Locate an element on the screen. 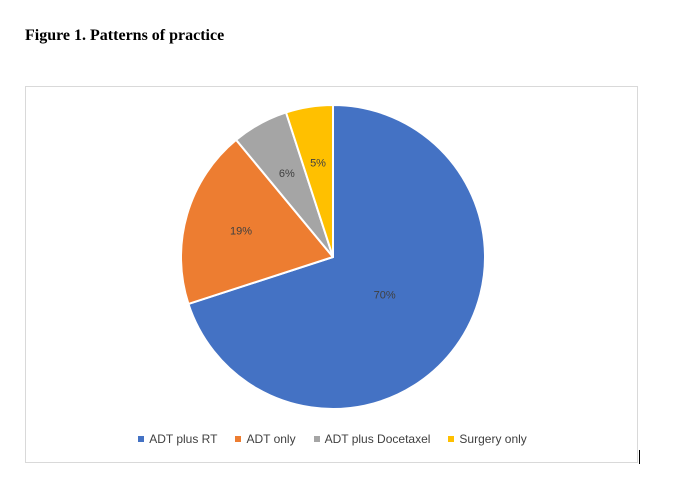  legend-item-adt-plus-rt: ADT plus RT is located at coordinates (177, 439).